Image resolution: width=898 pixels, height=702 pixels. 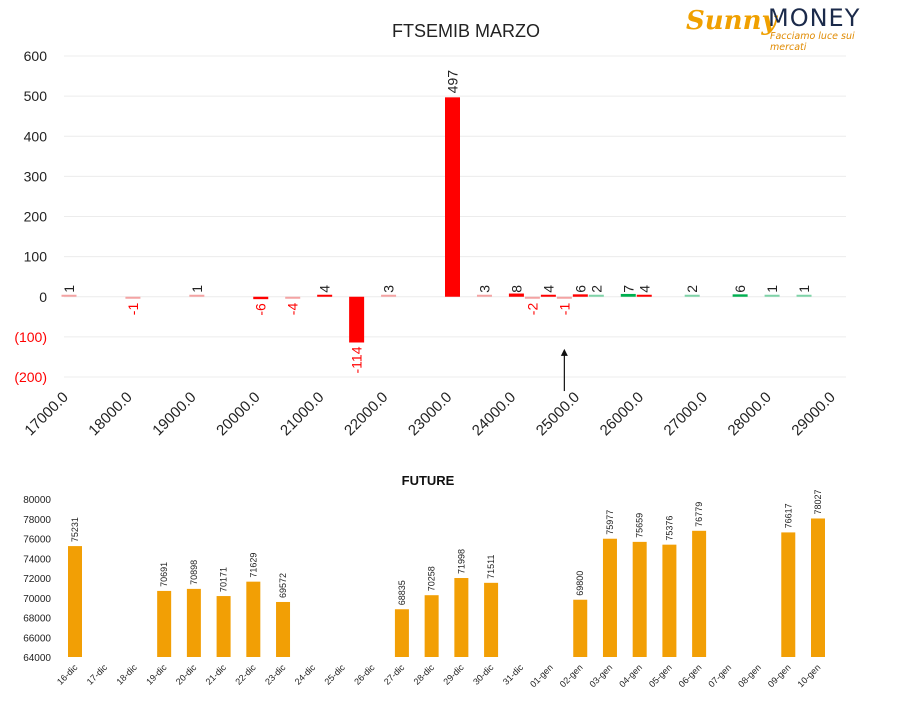 What do you see at coordinates (156, 674) in the screenshot?
I see `x-tick-label: 19-dic` at bounding box center [156, 674].